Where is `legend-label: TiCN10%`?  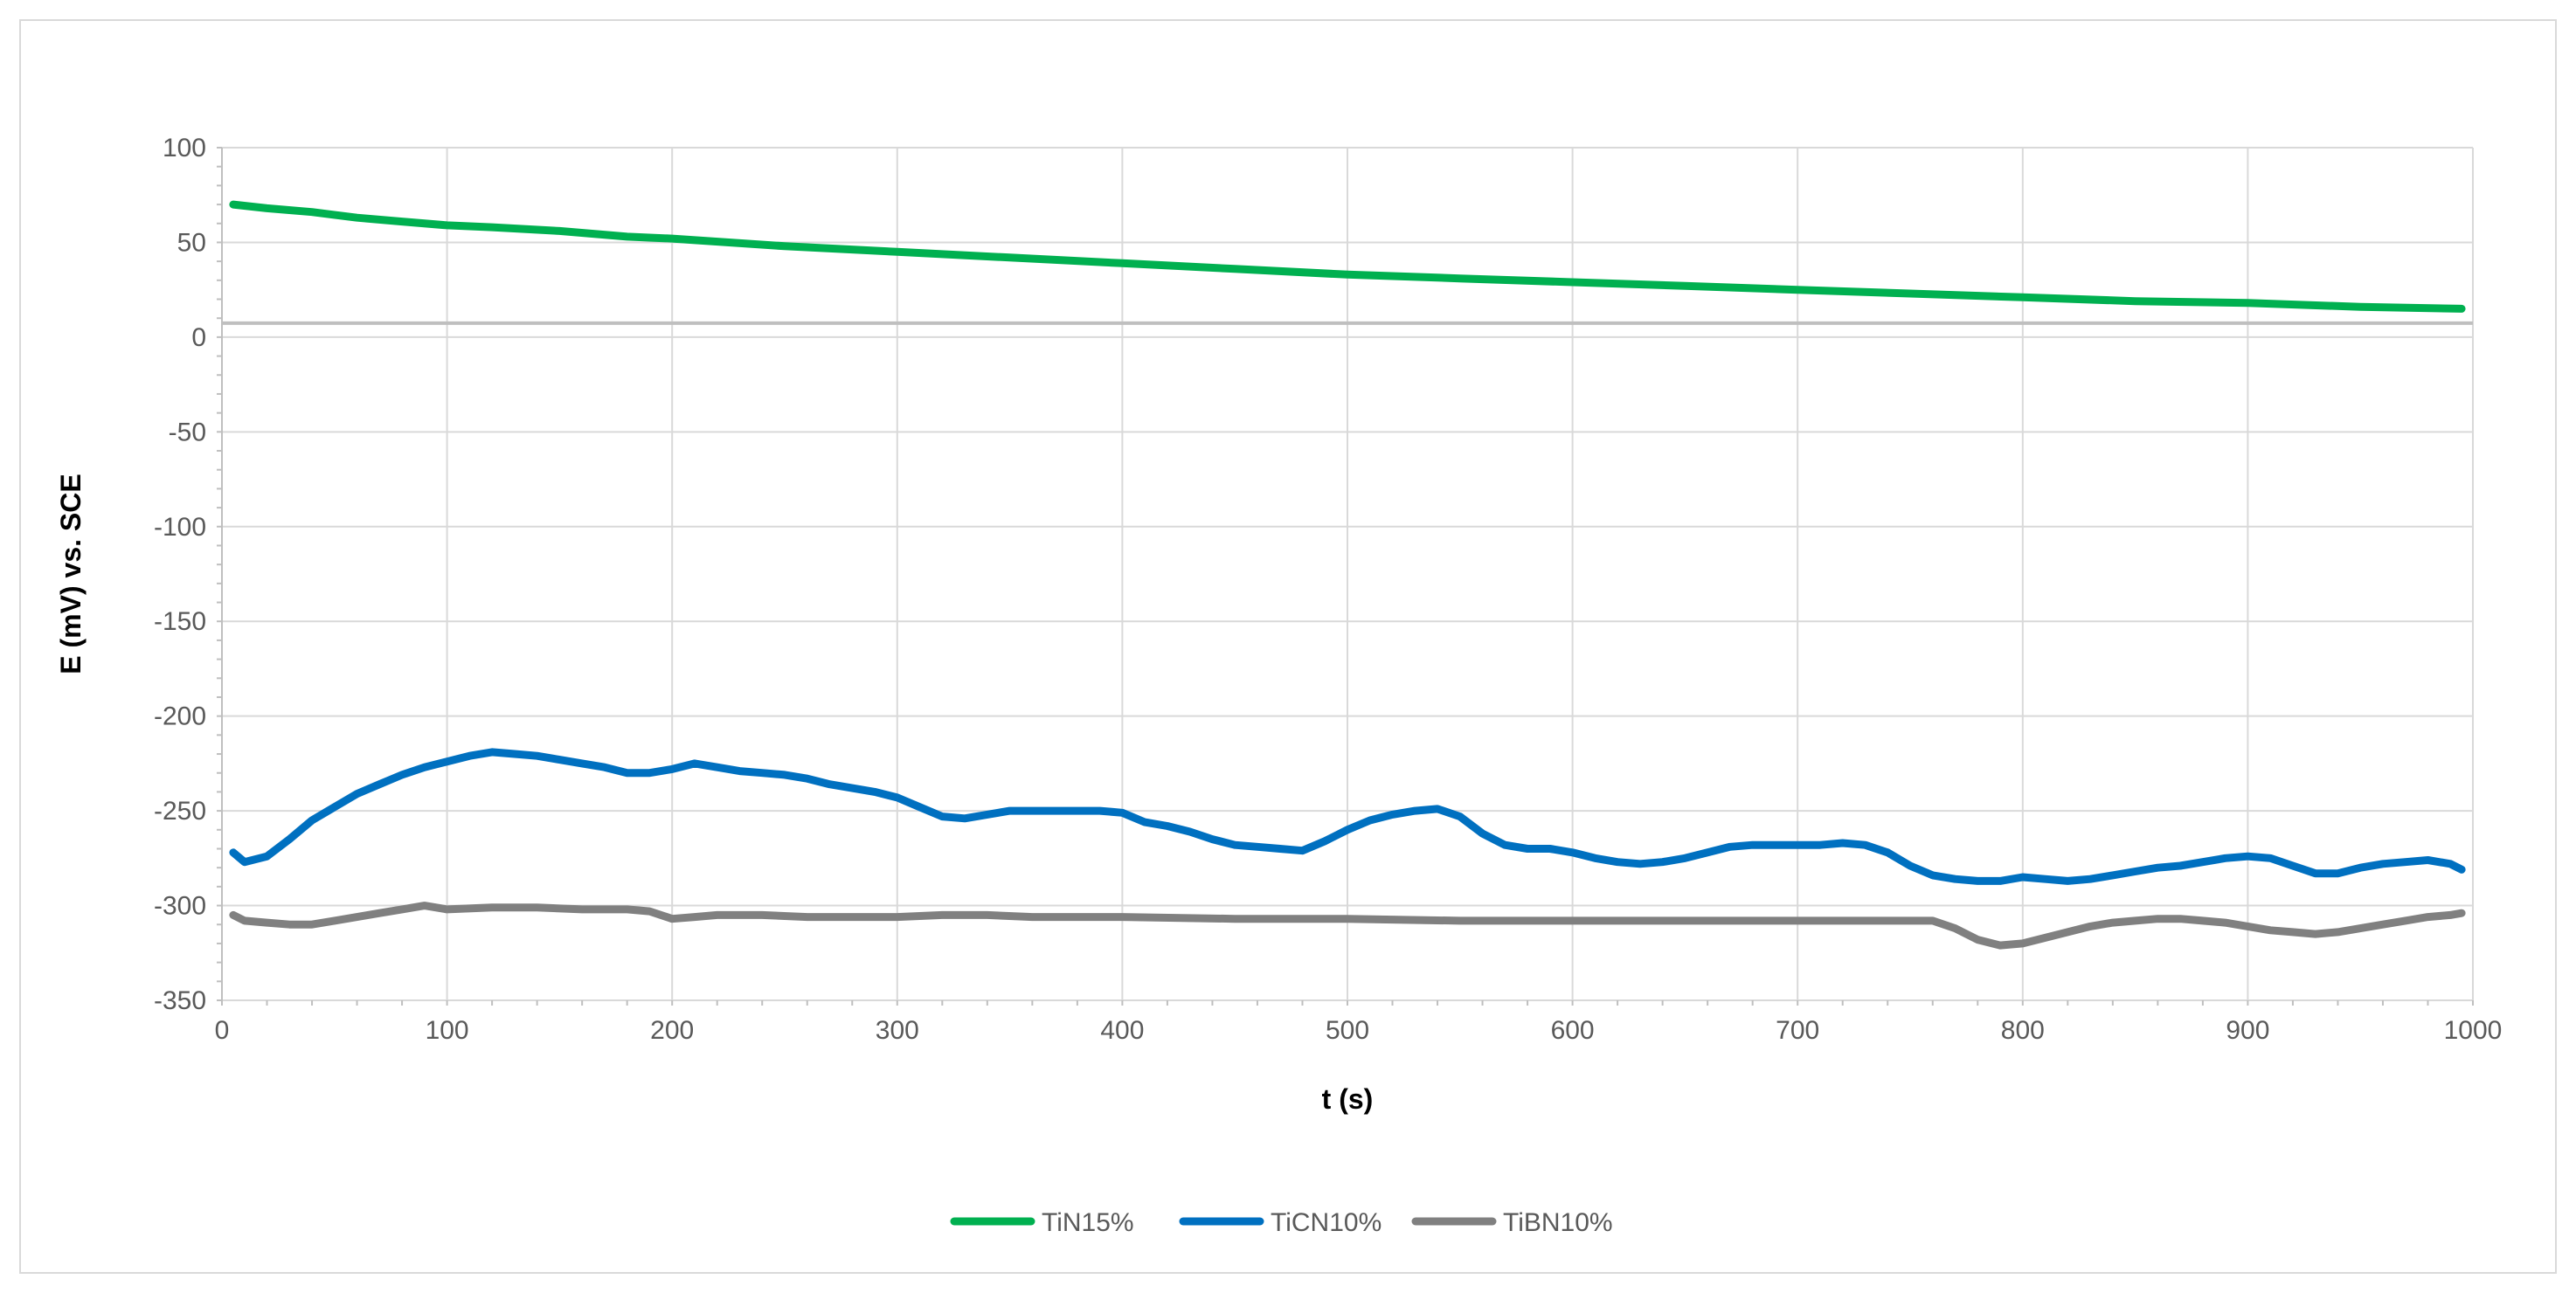
legend-label: TiCN10% is located at coordinates (1326, 1222).